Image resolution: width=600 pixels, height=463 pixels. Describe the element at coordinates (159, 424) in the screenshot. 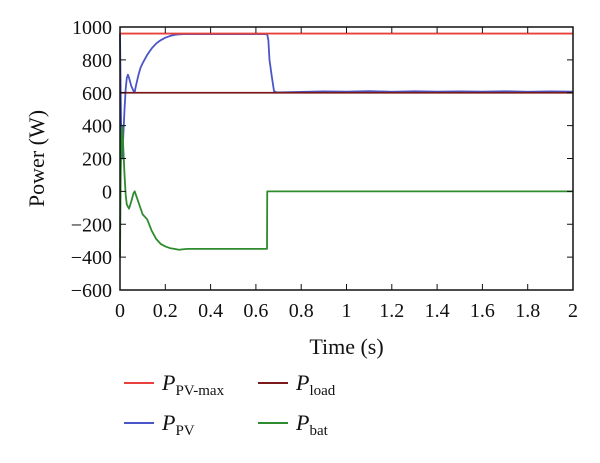

I see `legend-item-pv: PPV` at that location.